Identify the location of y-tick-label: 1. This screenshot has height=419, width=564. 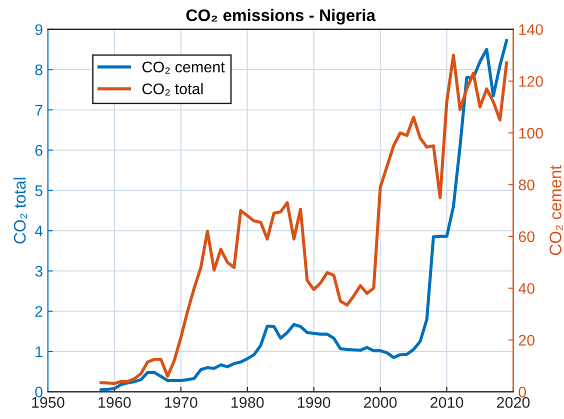
(39, 352).